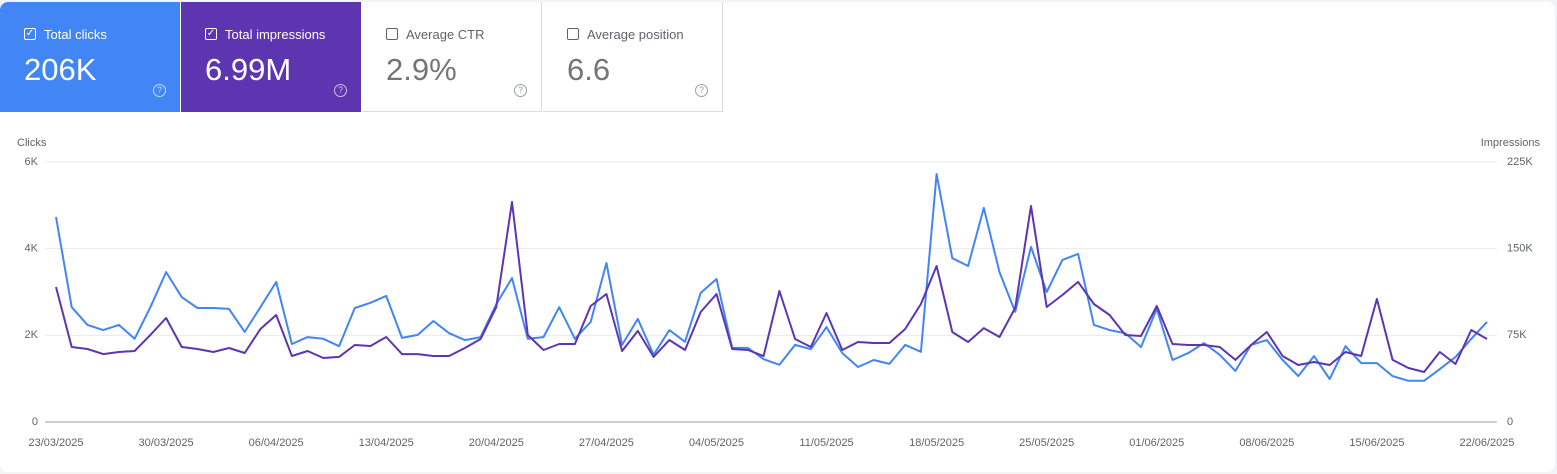 The height and width of the screenshot is (474, 1557). What do you see at coordinates (1510, 422) in the screenshot?
I see `y2-tick-label: 0` at bounding box center [1510, 422].